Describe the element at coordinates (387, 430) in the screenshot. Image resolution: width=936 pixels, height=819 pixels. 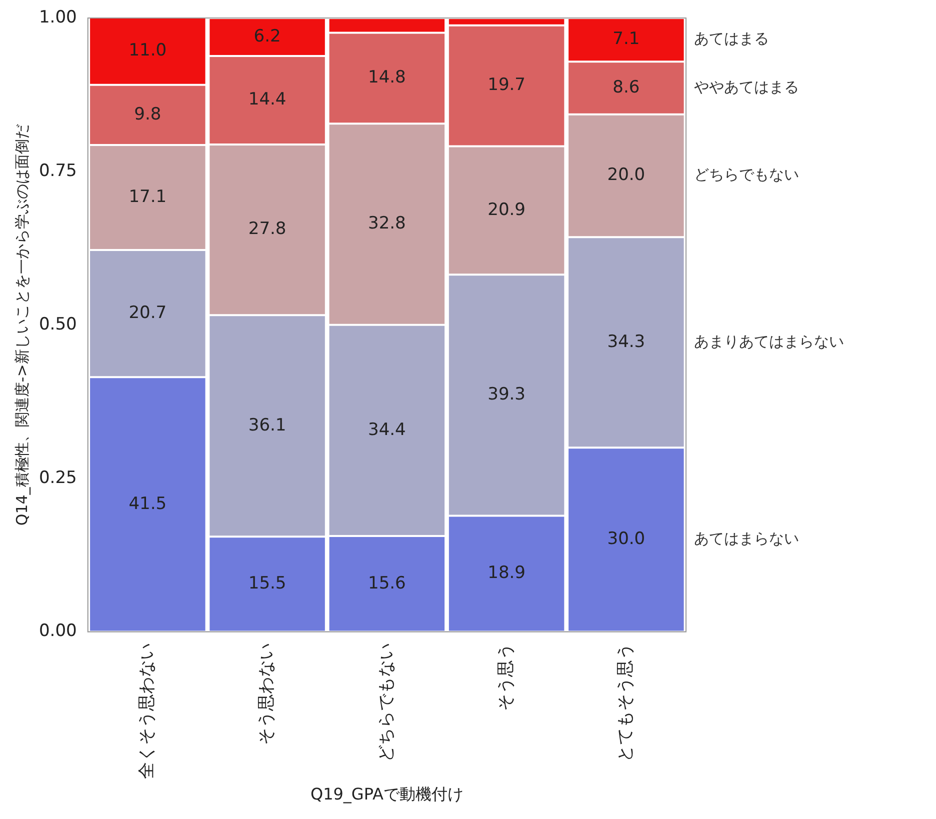
I see `annotation: 34.4` at that location.